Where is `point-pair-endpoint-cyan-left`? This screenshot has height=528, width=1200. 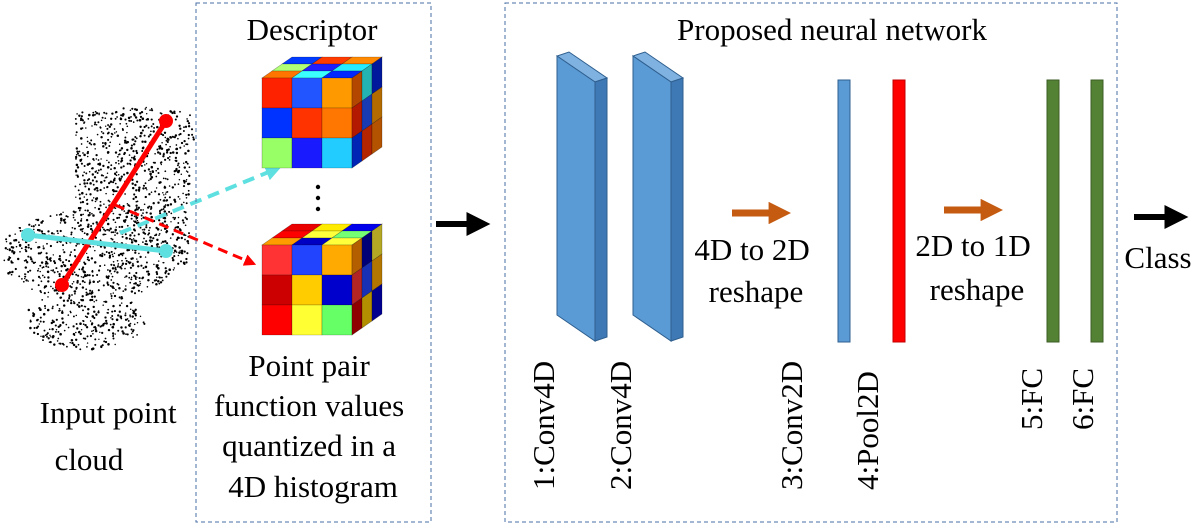 point-pair-endpoint-cyan-left is located at coordinates (28, 235).